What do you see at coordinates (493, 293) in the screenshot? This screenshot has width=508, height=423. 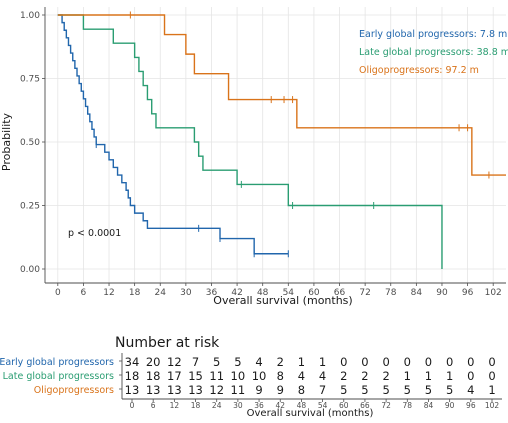 I see `x-tick-label: 102` at bounding box center [493, 293].